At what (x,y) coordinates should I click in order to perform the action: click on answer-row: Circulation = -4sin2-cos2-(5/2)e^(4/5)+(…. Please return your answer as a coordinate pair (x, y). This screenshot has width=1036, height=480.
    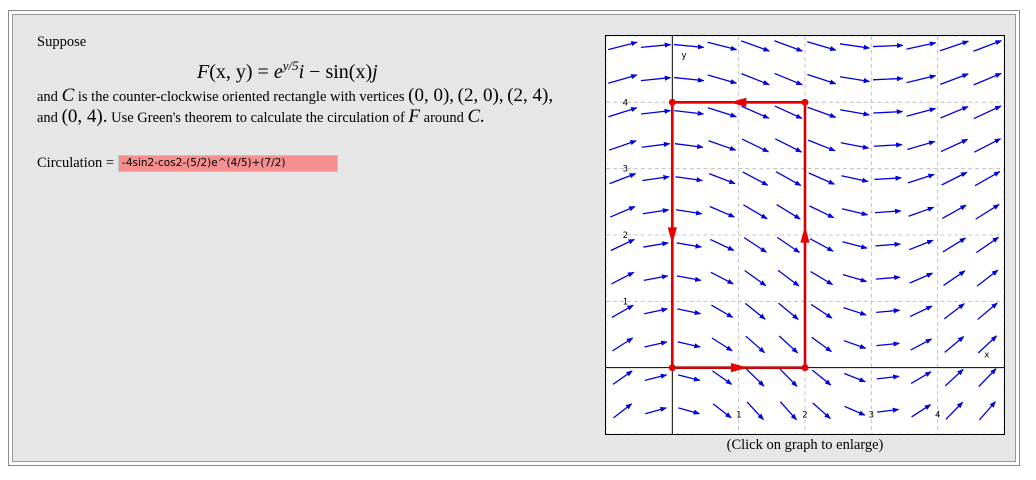
    Looking at the image, I should click on (307, 163).